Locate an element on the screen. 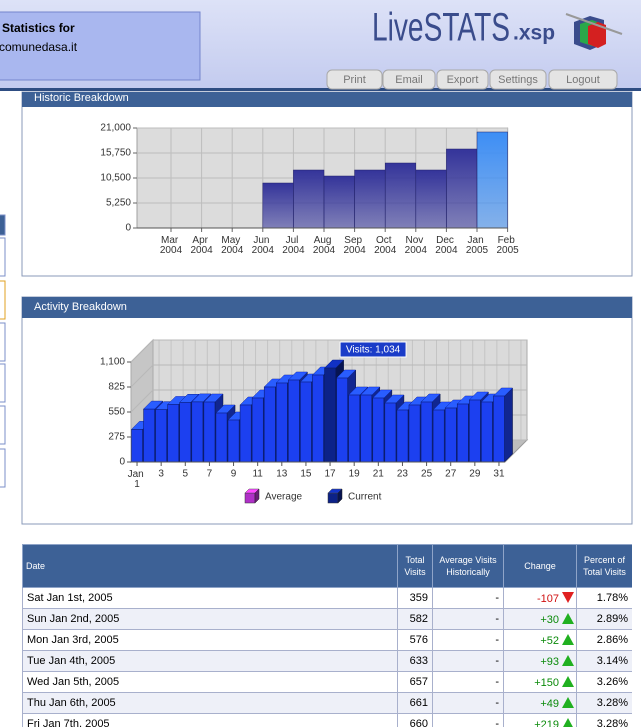 The image size is (641, 727). tooltip-bg is located at coordinates (373, 349).